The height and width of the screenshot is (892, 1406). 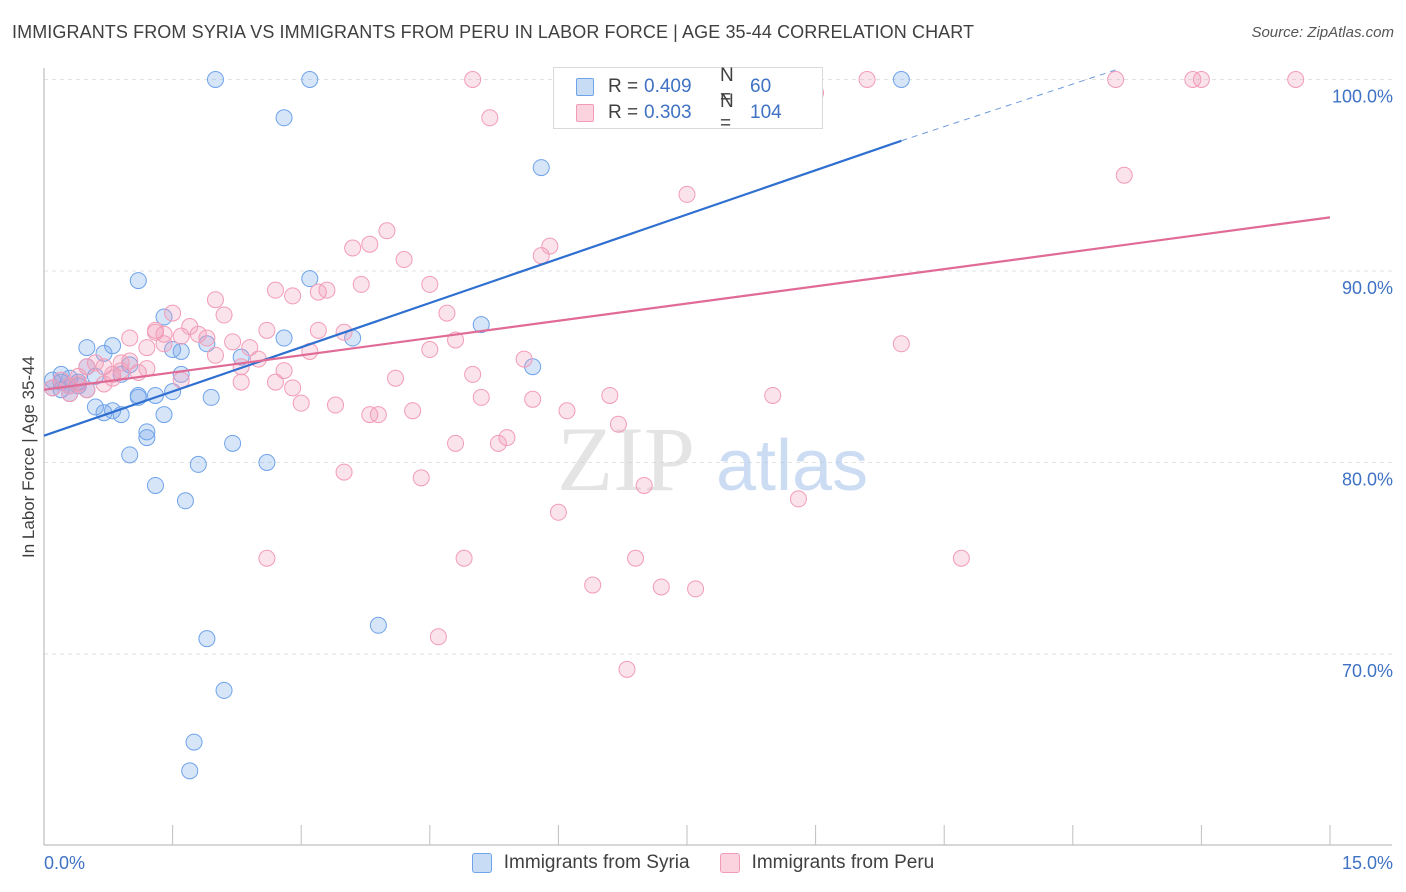 I want to click on peru-swatch, so click(x=585, y=113).